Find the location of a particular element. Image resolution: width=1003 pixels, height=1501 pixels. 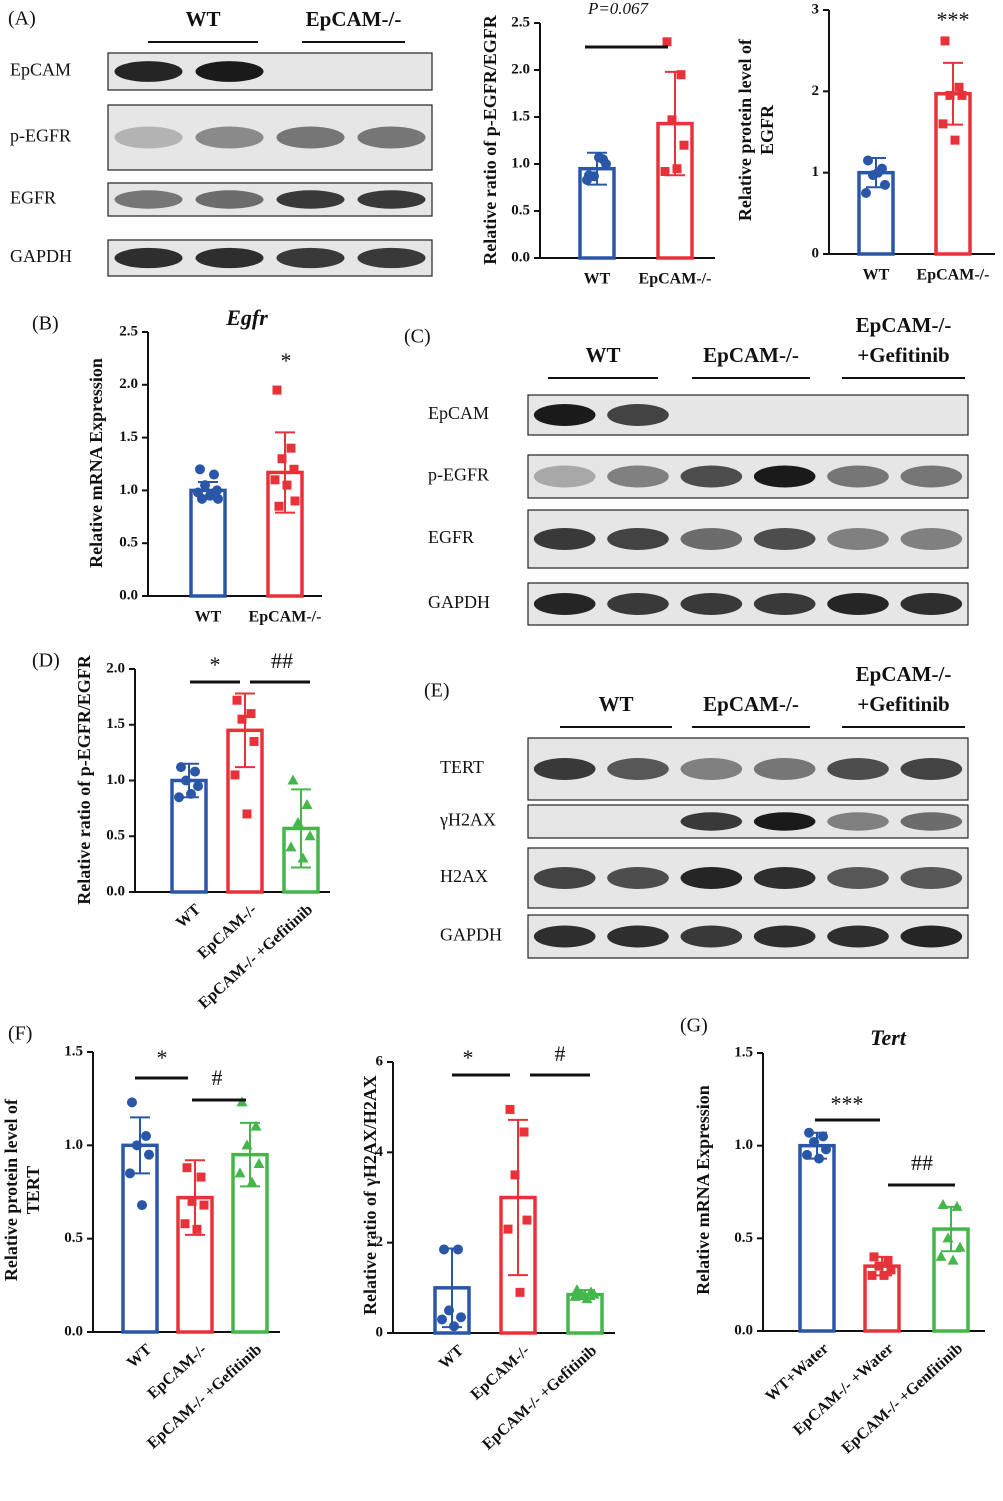

y-tick-label: 3 is located at coordinates (816, 9).